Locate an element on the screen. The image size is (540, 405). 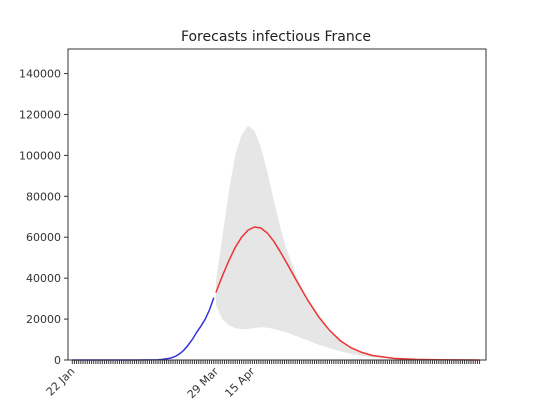
observed-line is located at coordinates (143, 329).